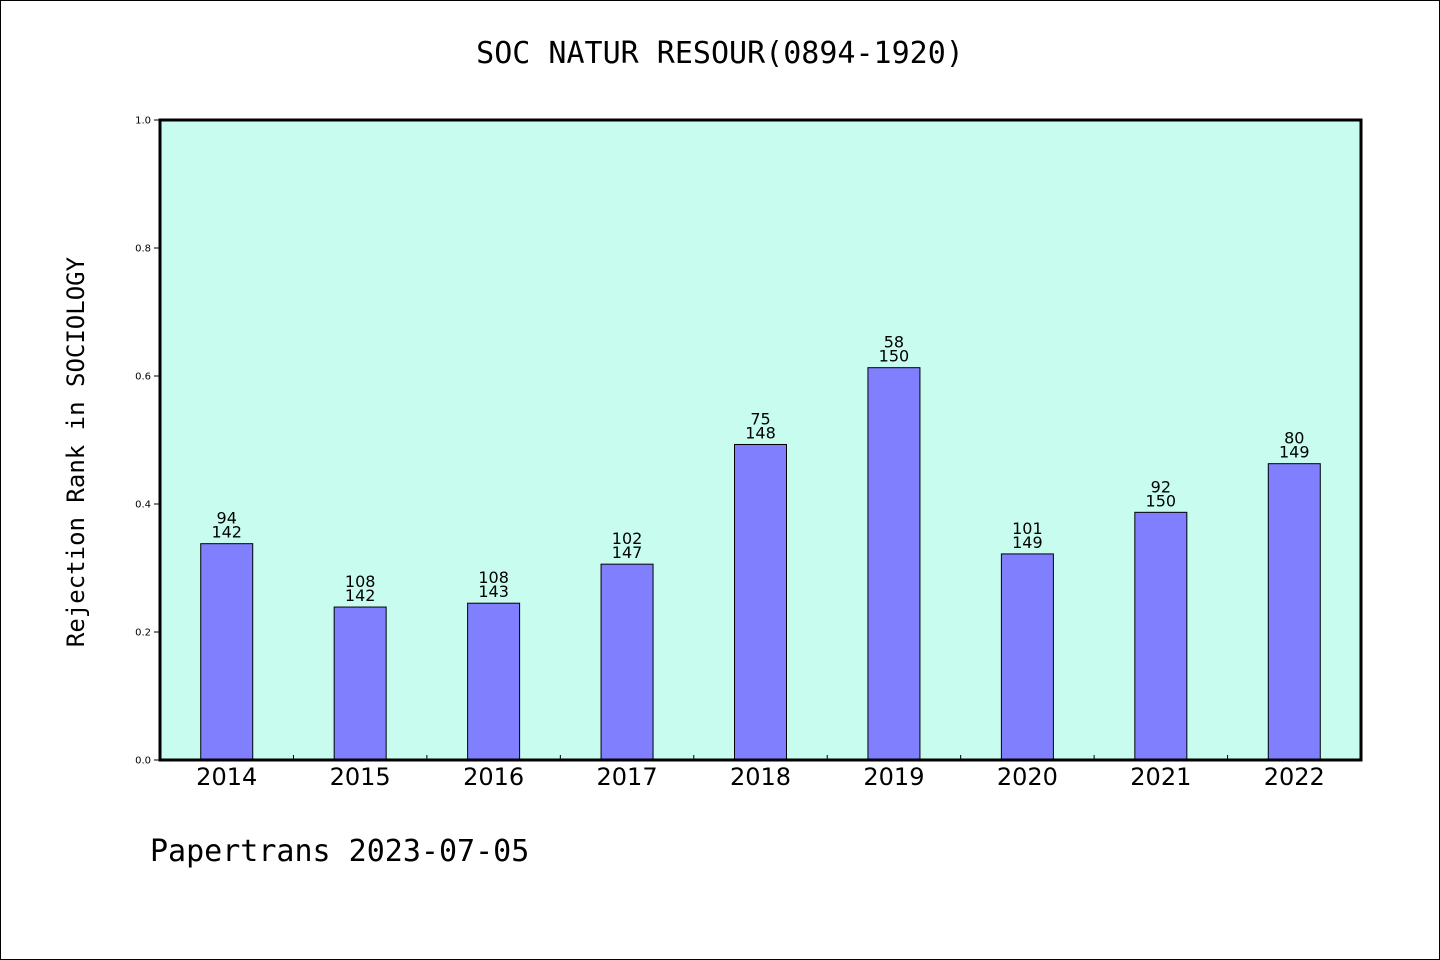  I want to click on bar-label-top: 80, so click(1294, 438).